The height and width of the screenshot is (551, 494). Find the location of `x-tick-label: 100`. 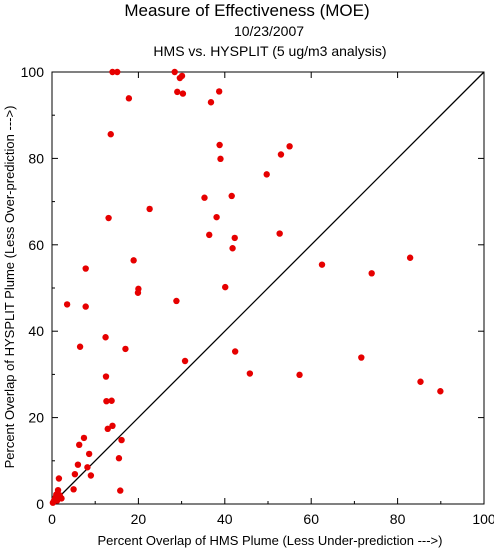

x-tick-label: 100 is located at coordinates (483, 519).